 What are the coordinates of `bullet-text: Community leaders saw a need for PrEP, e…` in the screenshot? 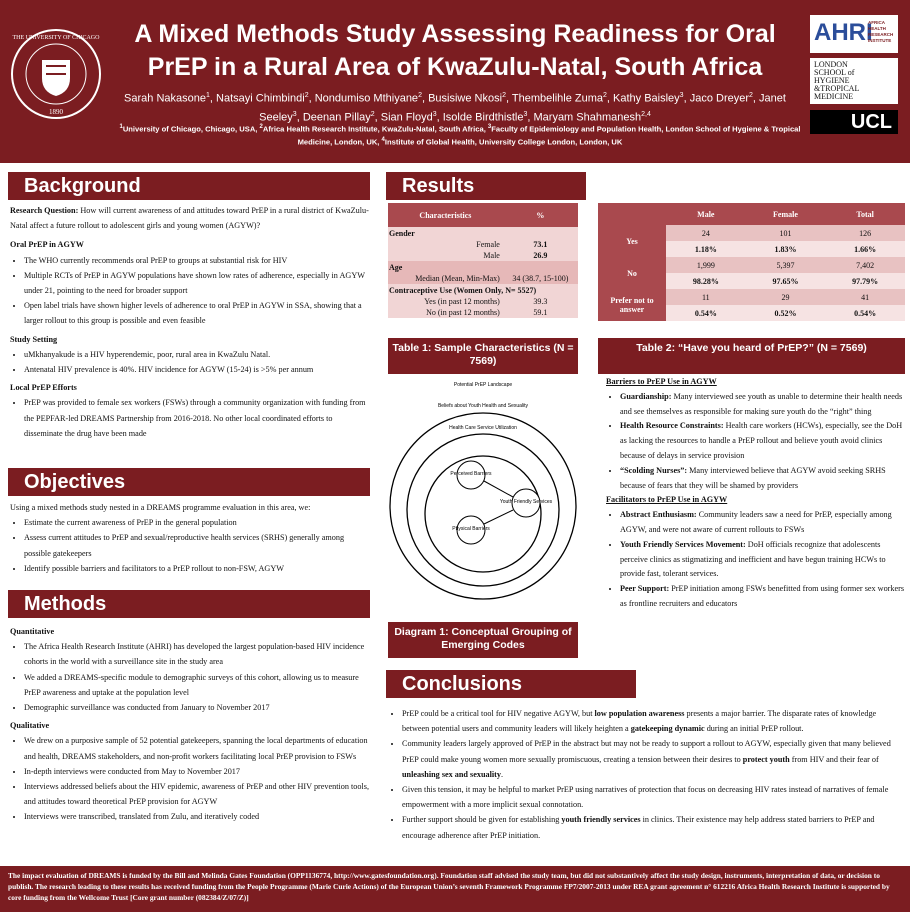 It's located at (756, 522).